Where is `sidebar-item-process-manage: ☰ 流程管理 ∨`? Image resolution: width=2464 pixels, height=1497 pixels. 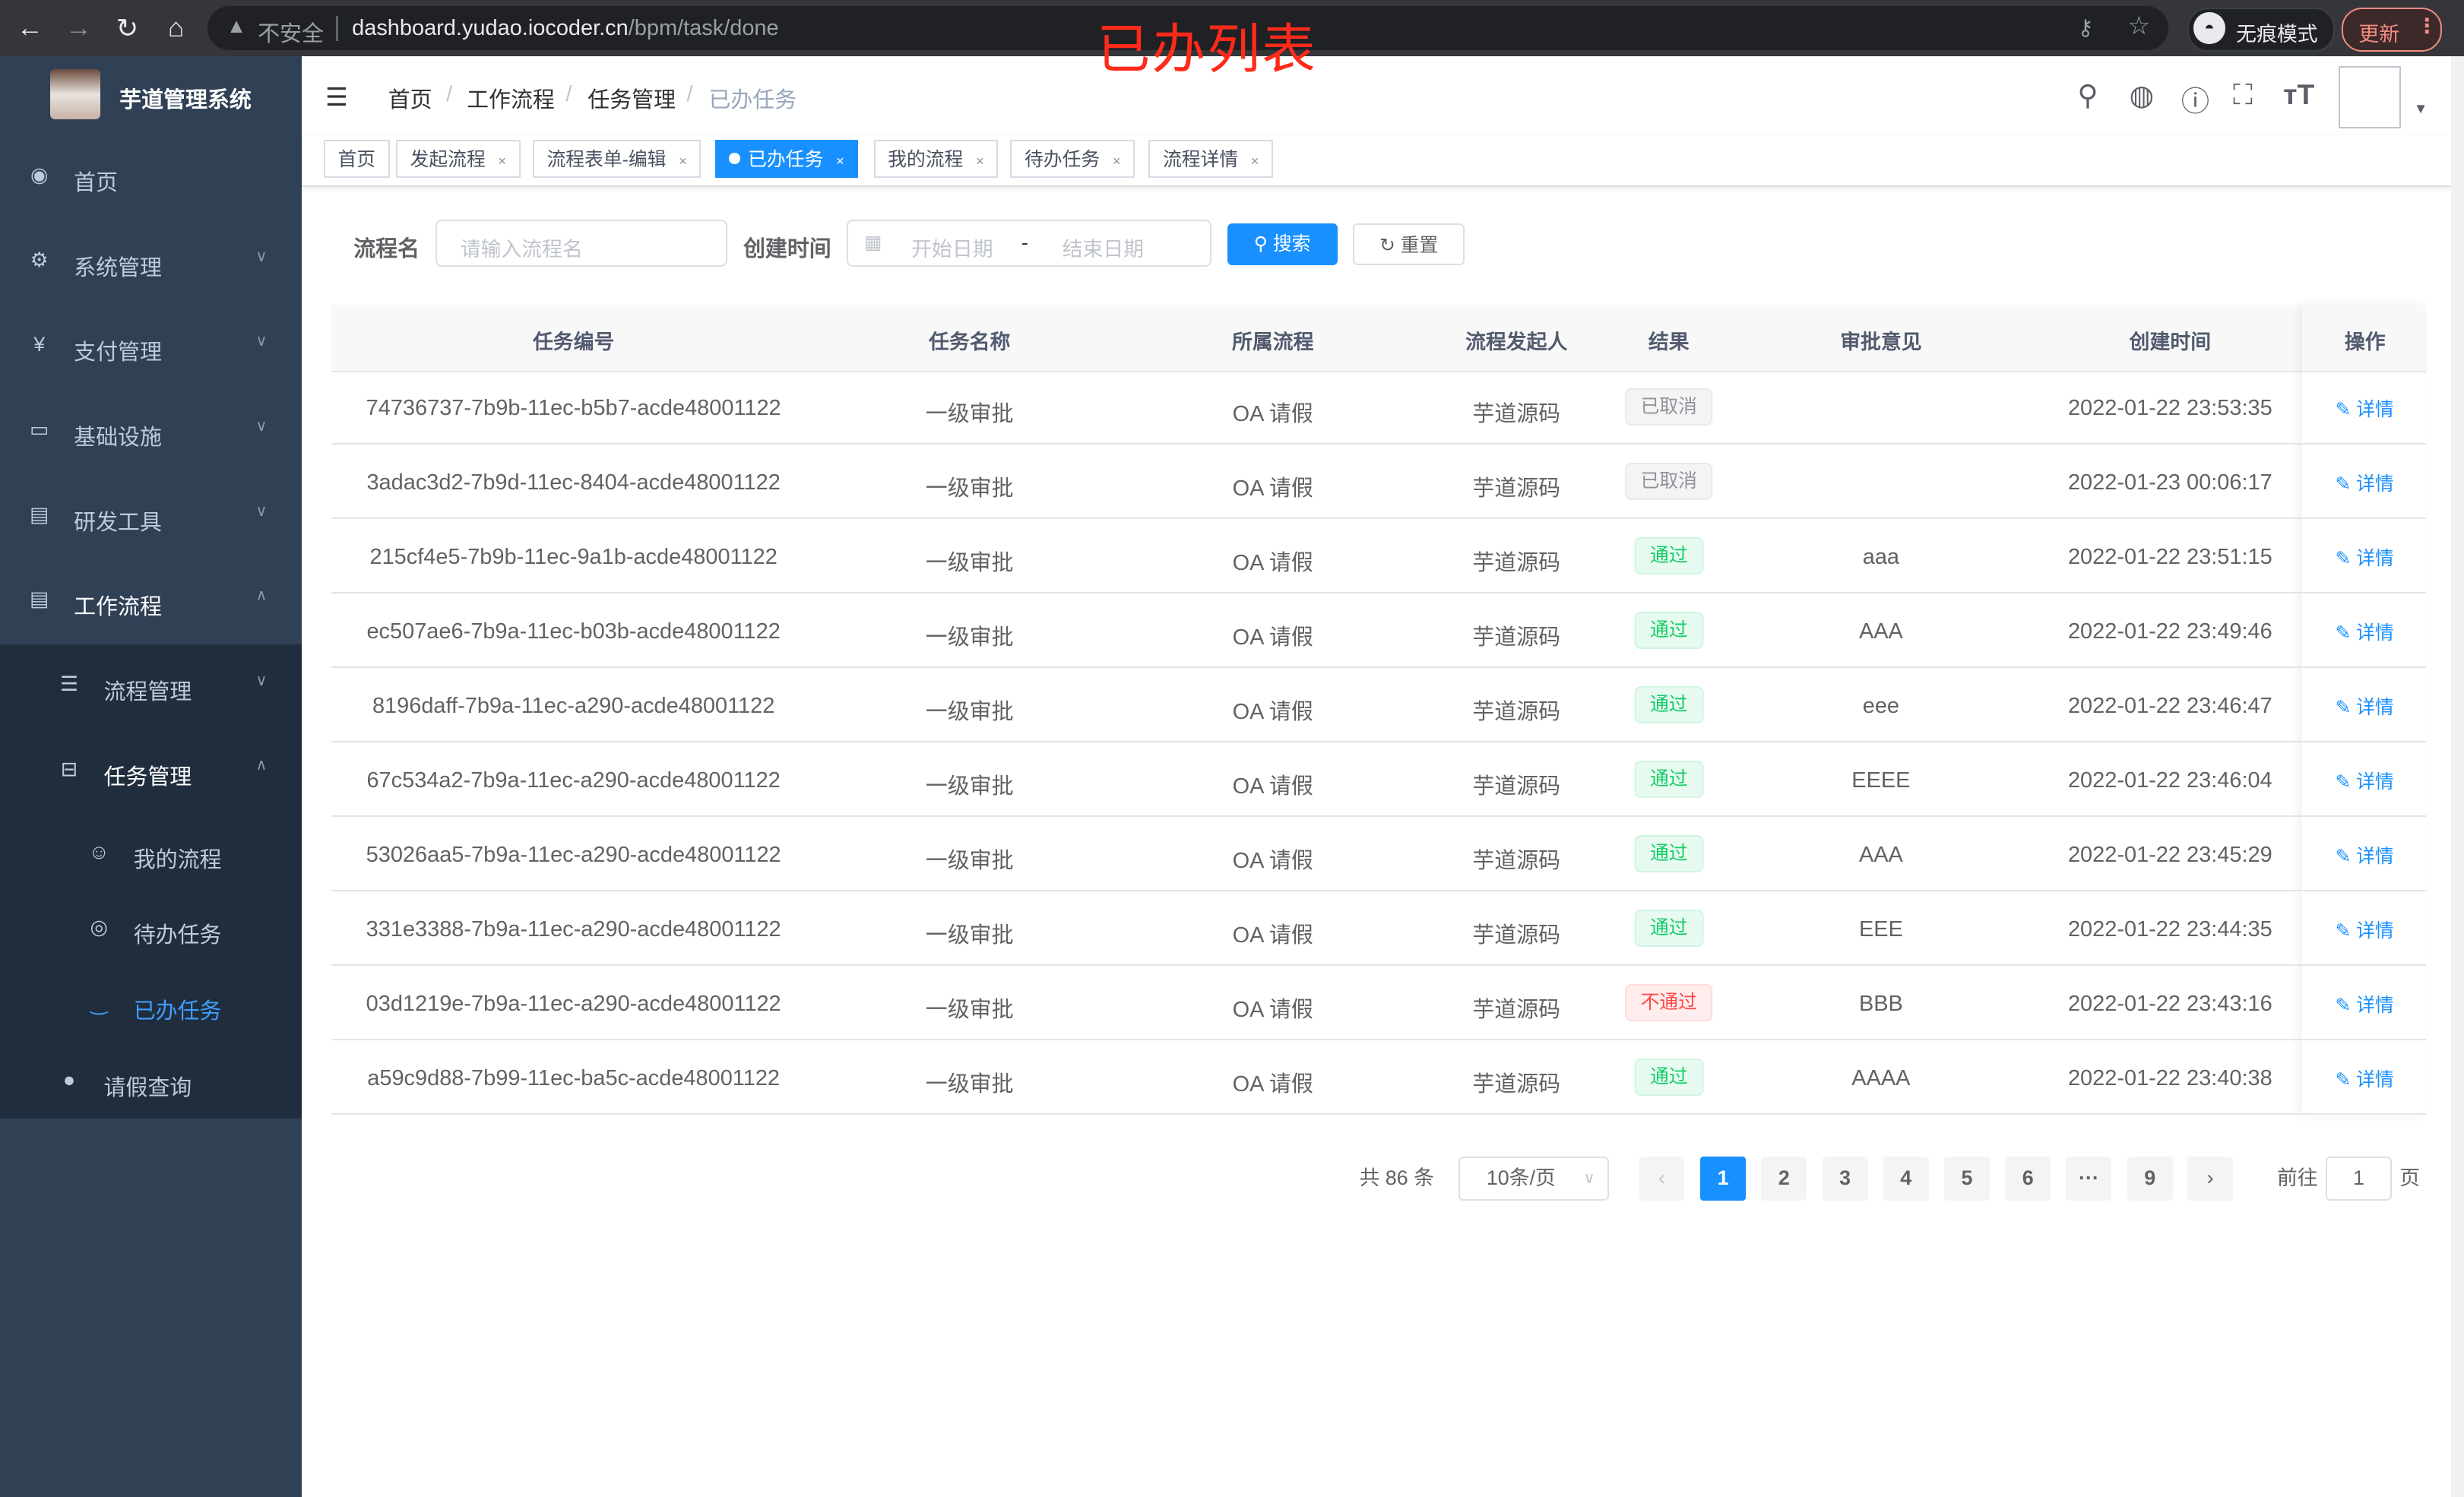
sidebar-item-process-manage: ☰ 流程管理 ∨ is located at coordinates (151, 687).